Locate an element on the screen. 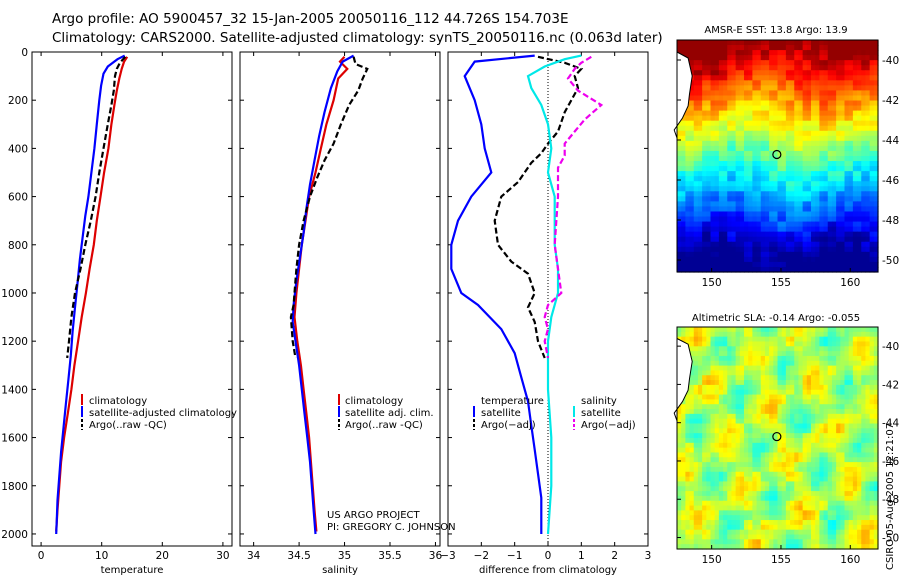 This screenshot has width=900, height=580. xtick-label: 3 is located at coordinates (648, 556).